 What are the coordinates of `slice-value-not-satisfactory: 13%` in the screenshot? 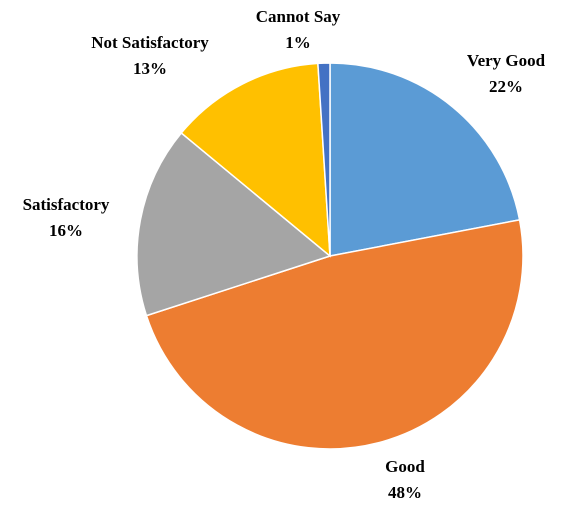 It's located at (150, 68).